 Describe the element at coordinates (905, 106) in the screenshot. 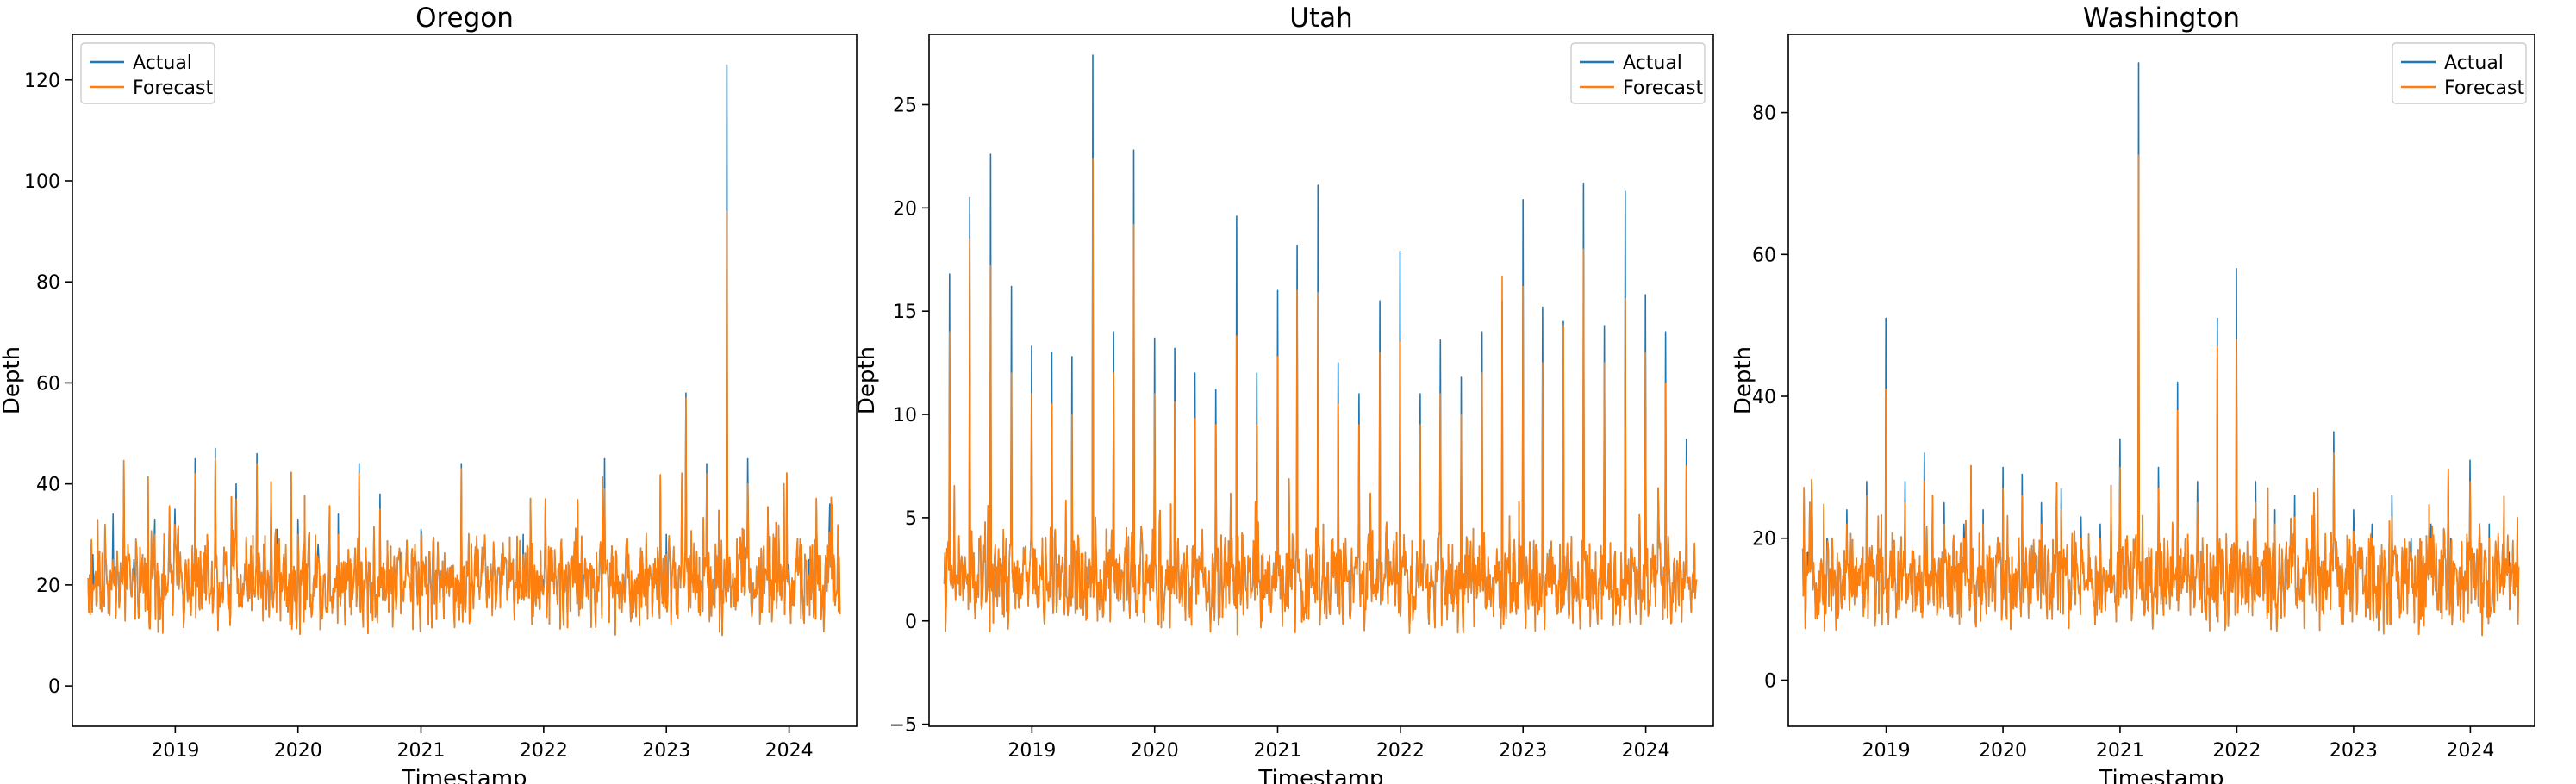

I see `y-tick-label: 25` at that location.